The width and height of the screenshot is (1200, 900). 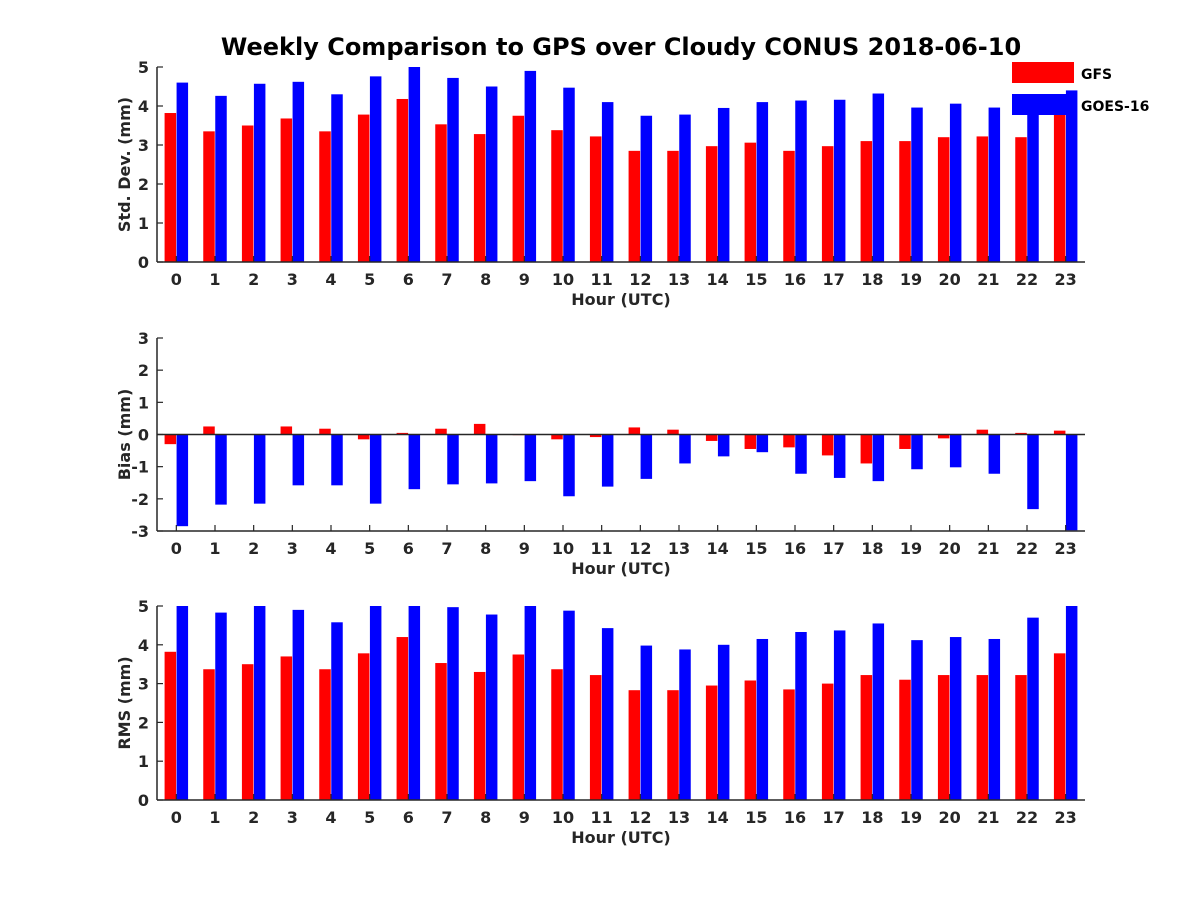 I want to click on x-tick-label: 2, so click(x=253, y=817).